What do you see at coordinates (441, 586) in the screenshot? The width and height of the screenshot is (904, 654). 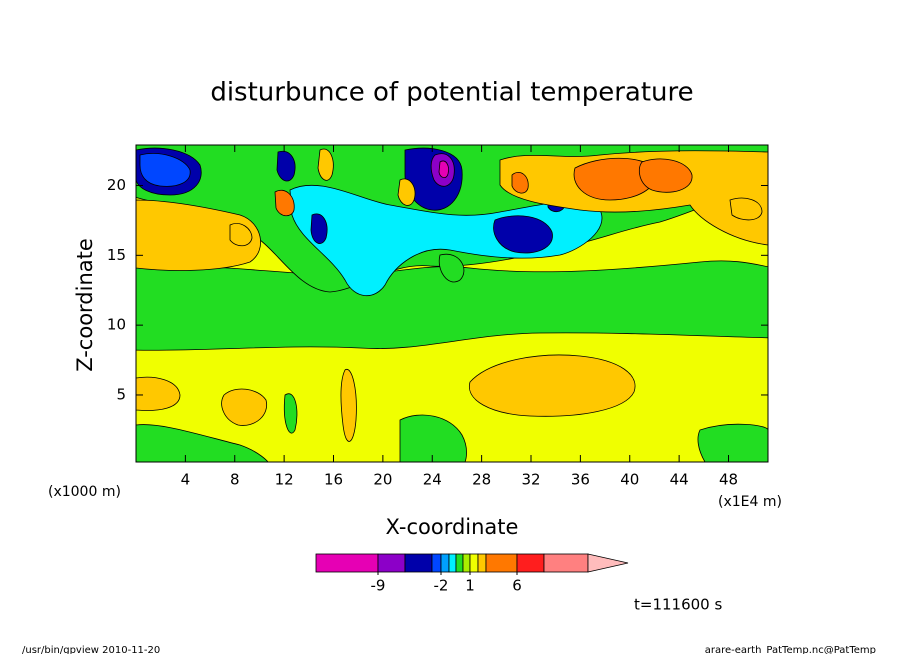 I see `colorbar-label: -2` at bounding box center [441, 586].